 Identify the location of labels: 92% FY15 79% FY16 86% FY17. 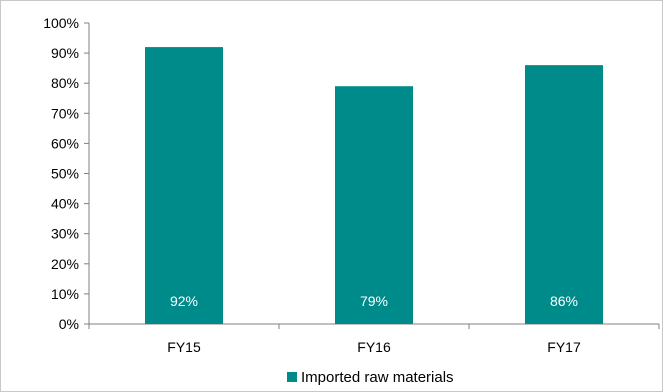
(374, 324).